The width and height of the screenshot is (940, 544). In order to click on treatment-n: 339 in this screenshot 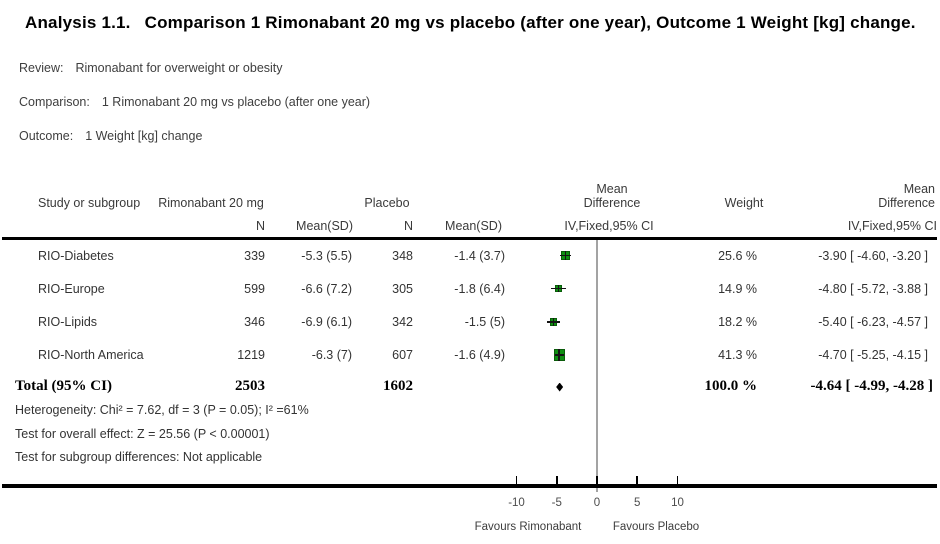, I will do `click(254, 256)`.